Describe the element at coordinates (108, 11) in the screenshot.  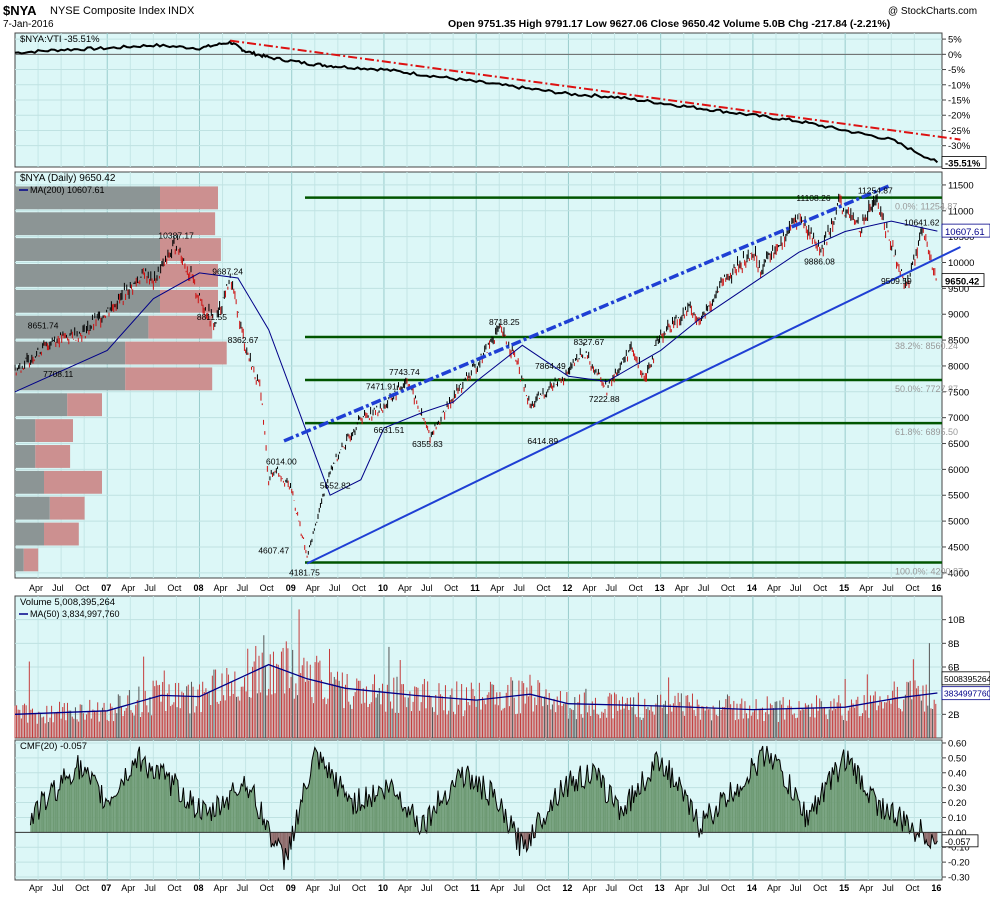
I see `index-name: NYSE Composite Index` at that location.